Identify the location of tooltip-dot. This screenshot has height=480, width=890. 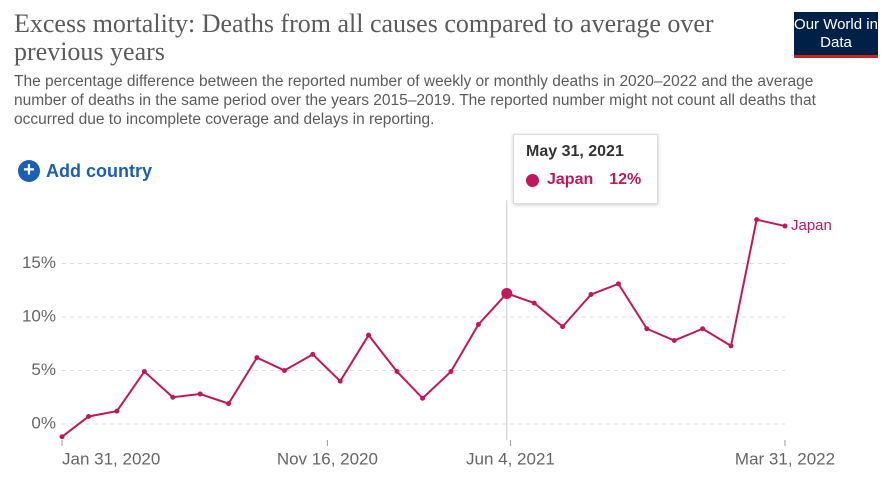
(532, 180).